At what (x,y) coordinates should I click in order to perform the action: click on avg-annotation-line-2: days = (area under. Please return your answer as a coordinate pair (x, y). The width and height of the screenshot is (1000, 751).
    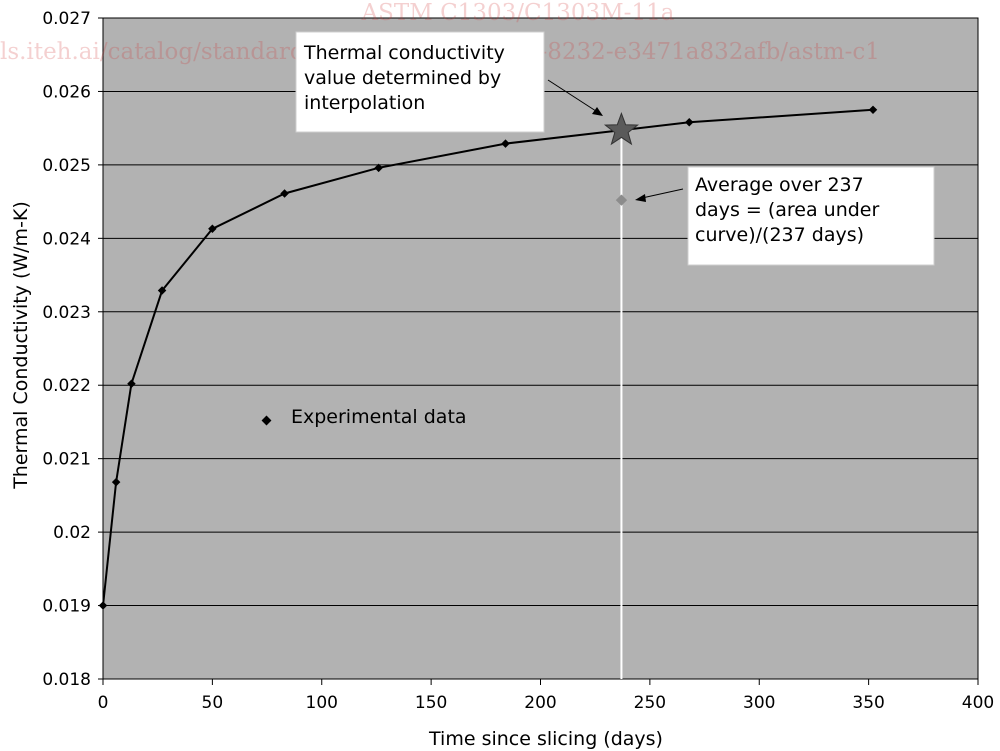
    Looking at the image, I should click on (787, 210).